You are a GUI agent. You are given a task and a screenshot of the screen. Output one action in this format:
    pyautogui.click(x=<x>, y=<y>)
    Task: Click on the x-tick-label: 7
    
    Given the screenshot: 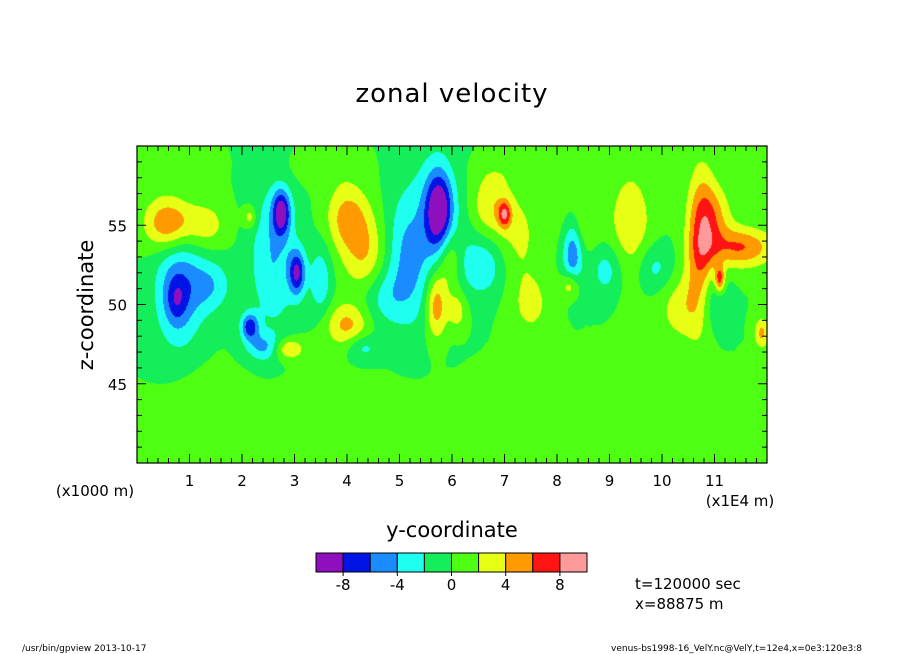 What is the action you would take?
    pyautogui.click(x=505, y=481)
    